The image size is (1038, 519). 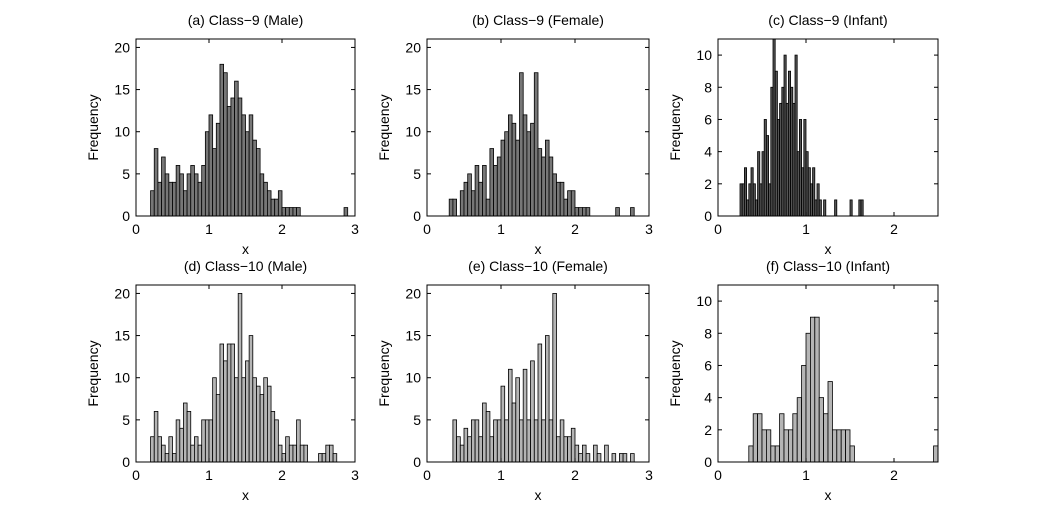 What do you see at coordinates (413, 90) in the screenshot?
I see `y-tick-label: 15` at bounding box center [413, 90].